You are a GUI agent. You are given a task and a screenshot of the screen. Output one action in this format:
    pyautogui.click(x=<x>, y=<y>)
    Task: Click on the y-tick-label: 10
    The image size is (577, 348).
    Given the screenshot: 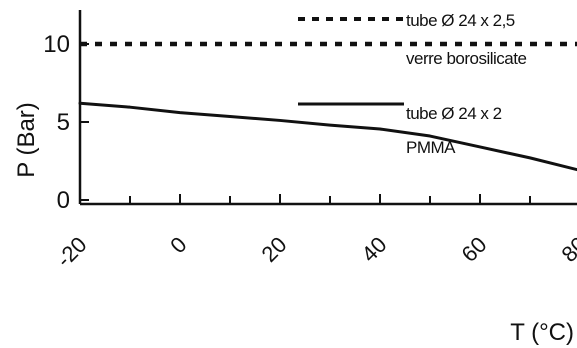 What is the action you would take?
    pyautogui.click(x=56, y=44)
    